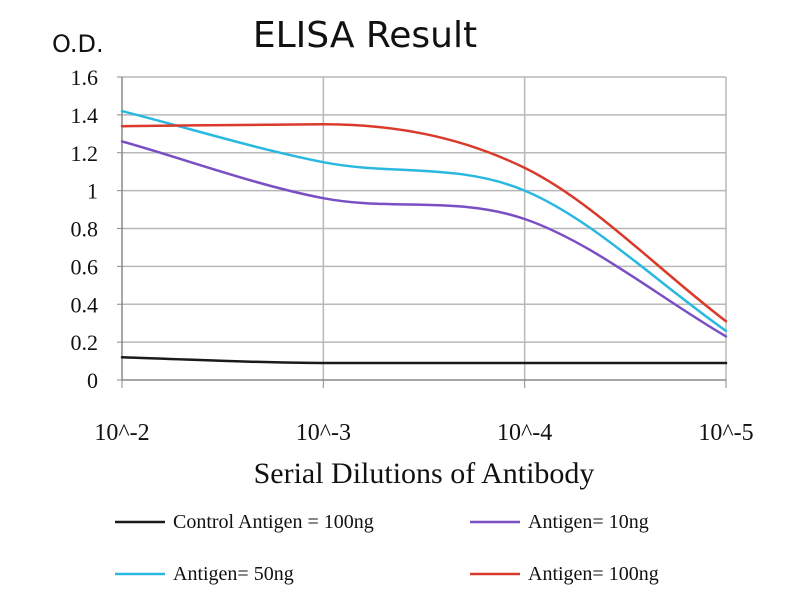  What do you see at coordinates (725, 433) in the screenshot?
I see `x-tick-label: 10^-5` at bounding box center [725, 433].